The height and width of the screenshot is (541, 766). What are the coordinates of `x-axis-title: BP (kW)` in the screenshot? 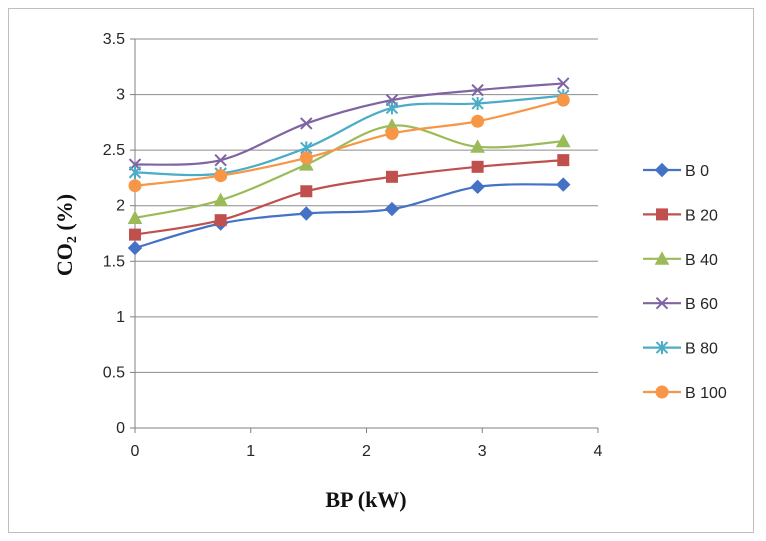 It's located at (365, 499).